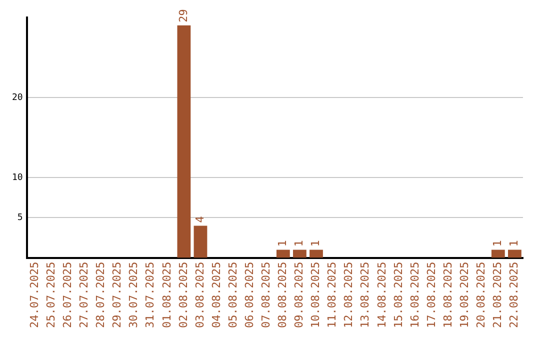 The image size is (540, 340). Describe the element at coordinates (17, 177) in the screenshot. I see `y-tick-label: 10` at that location.